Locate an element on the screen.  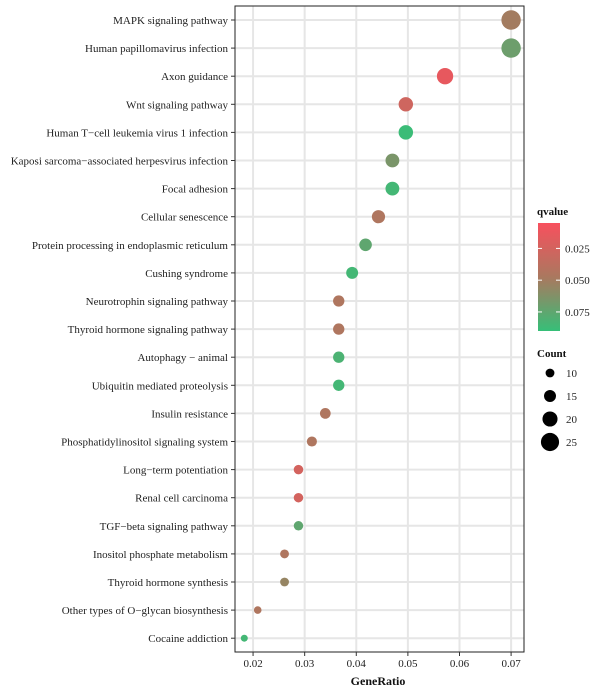
y-category-label: Renal cell carcinoma is located at coordinates (181, 499).